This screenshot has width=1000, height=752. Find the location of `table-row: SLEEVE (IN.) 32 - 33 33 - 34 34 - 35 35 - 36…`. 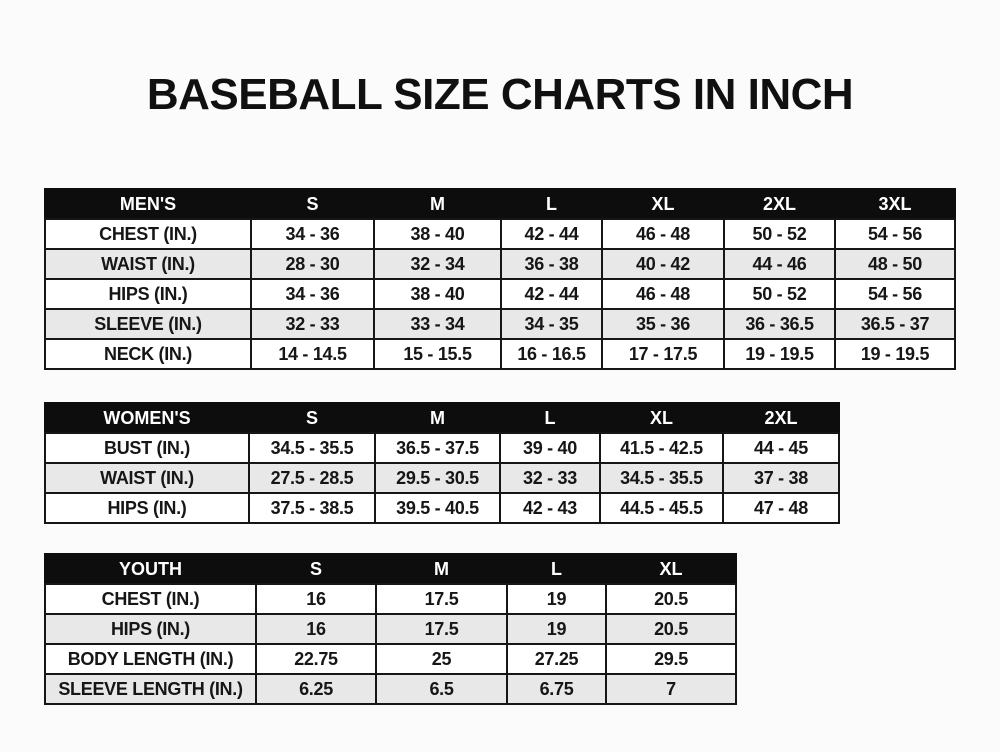

table-row: SLEEVE (IN.) 32 - 33 33 - 34 34 - 35 35 - 36… is located at coordinates (500, 324).